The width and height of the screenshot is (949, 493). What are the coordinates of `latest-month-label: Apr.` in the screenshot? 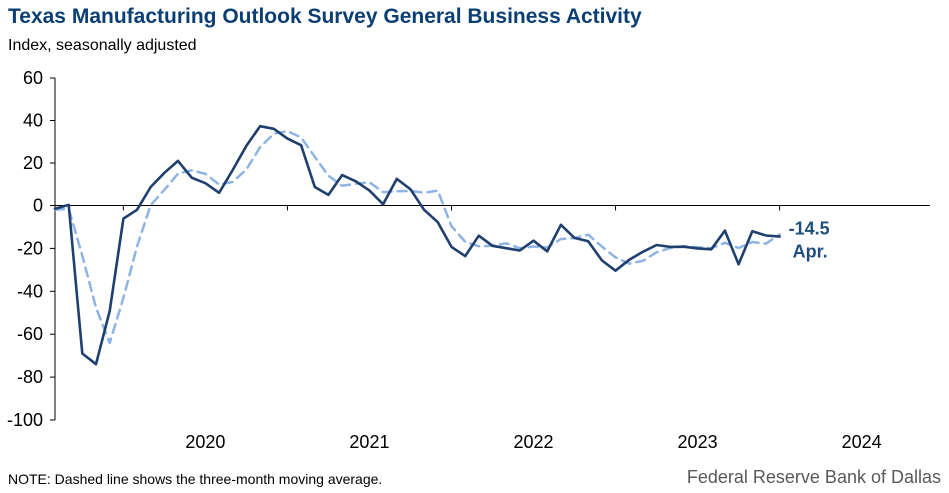 It's located at (810, 252).